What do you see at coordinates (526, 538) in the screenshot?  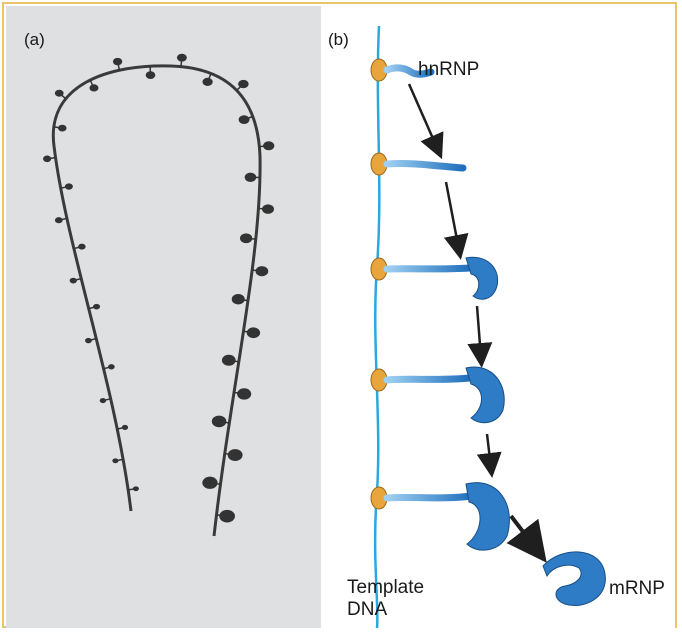 I see `arrow-stage5-to-release` at bounding box center [526, 538].